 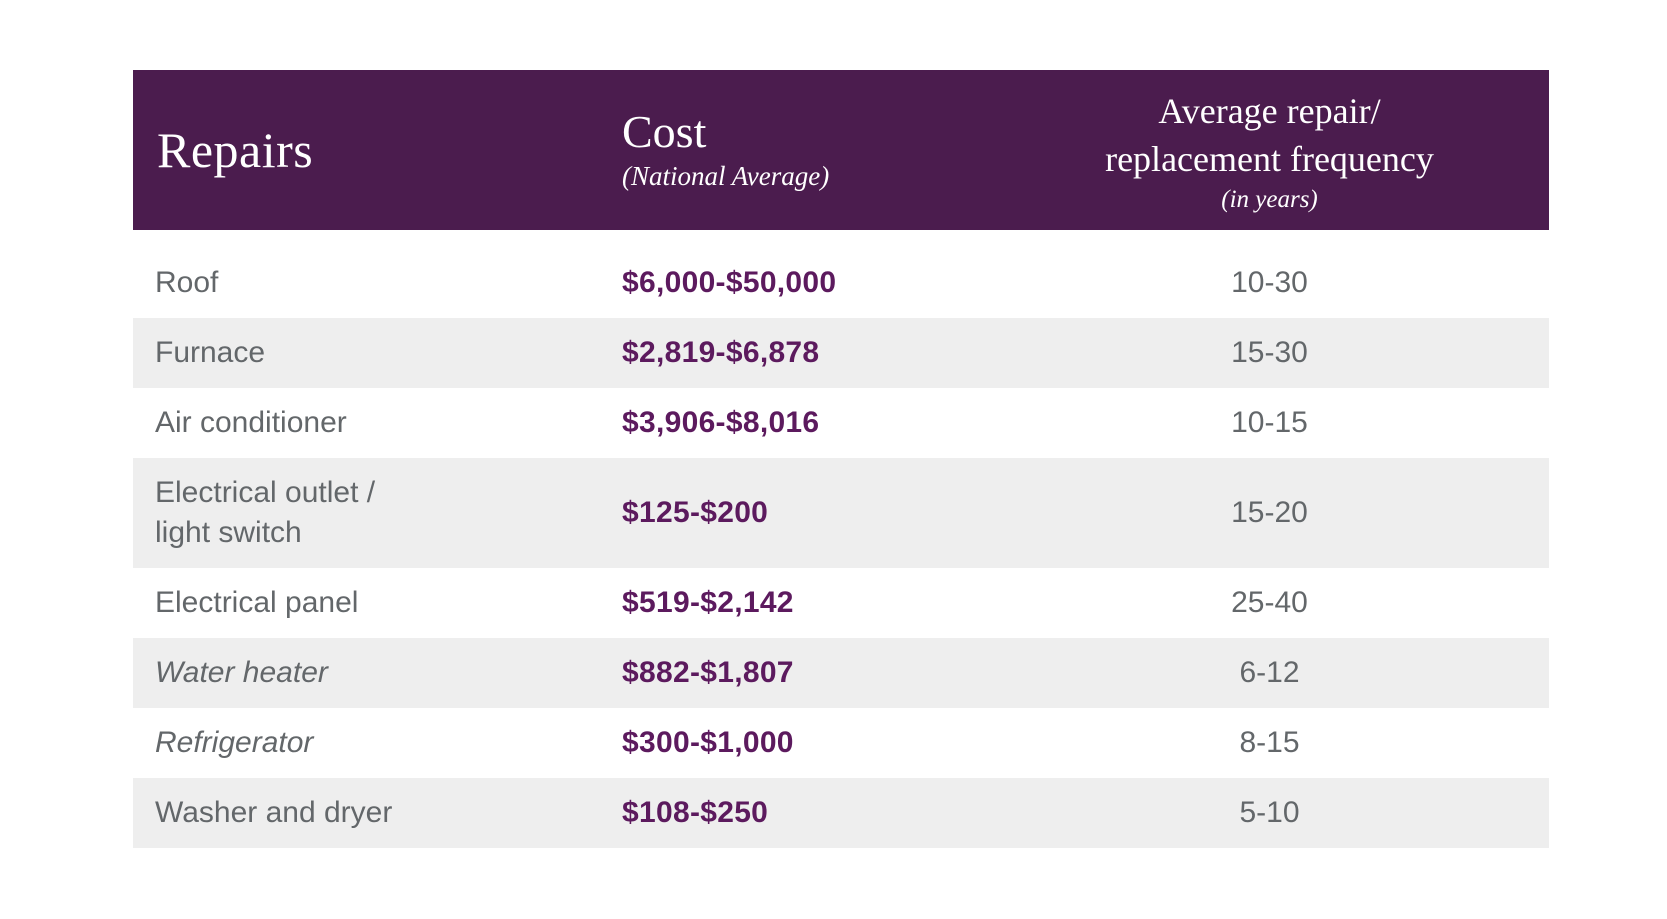 I want to click on repair-name-cell: Air conditioner, so click(x=251, y=422).